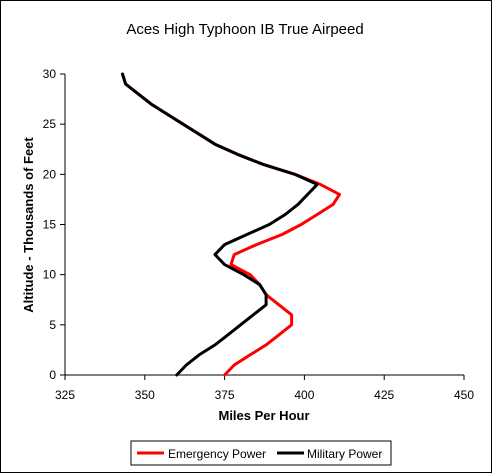 The width and height of the screenshot is (492, 473). What do you see at coordinates (384, 395) in the screenshot?
I see `x-tick-label: 425` at bounding box center [384, 395].